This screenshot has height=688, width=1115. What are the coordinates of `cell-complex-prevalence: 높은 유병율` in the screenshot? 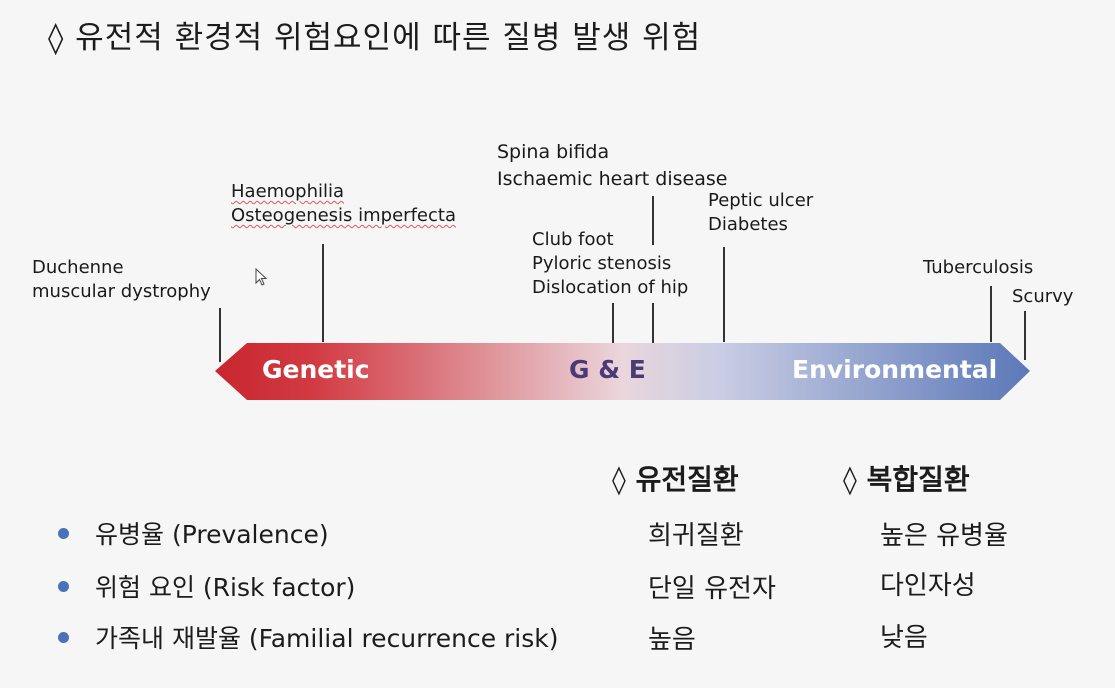 It's located at (944, 536).